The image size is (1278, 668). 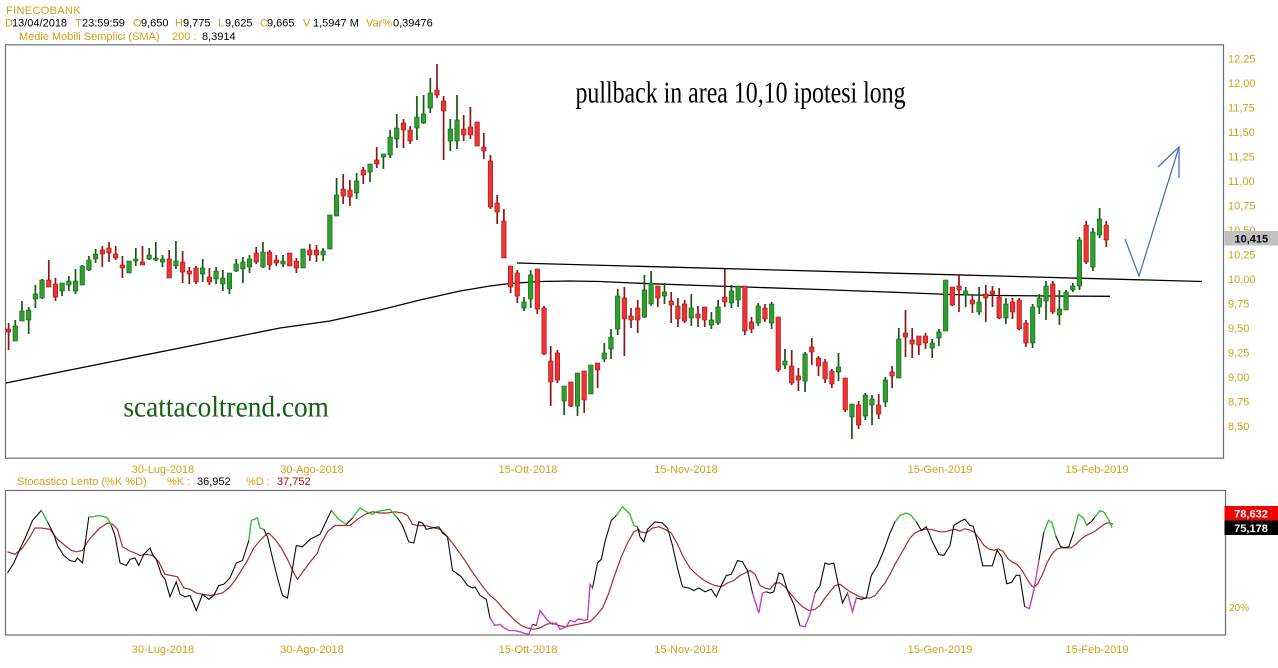 I want to click on svg-text: 11,75, so click(x=1241, y=108).